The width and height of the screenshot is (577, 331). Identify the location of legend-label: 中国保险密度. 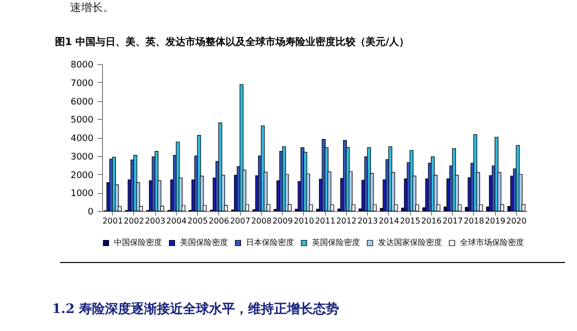
(138, 242).